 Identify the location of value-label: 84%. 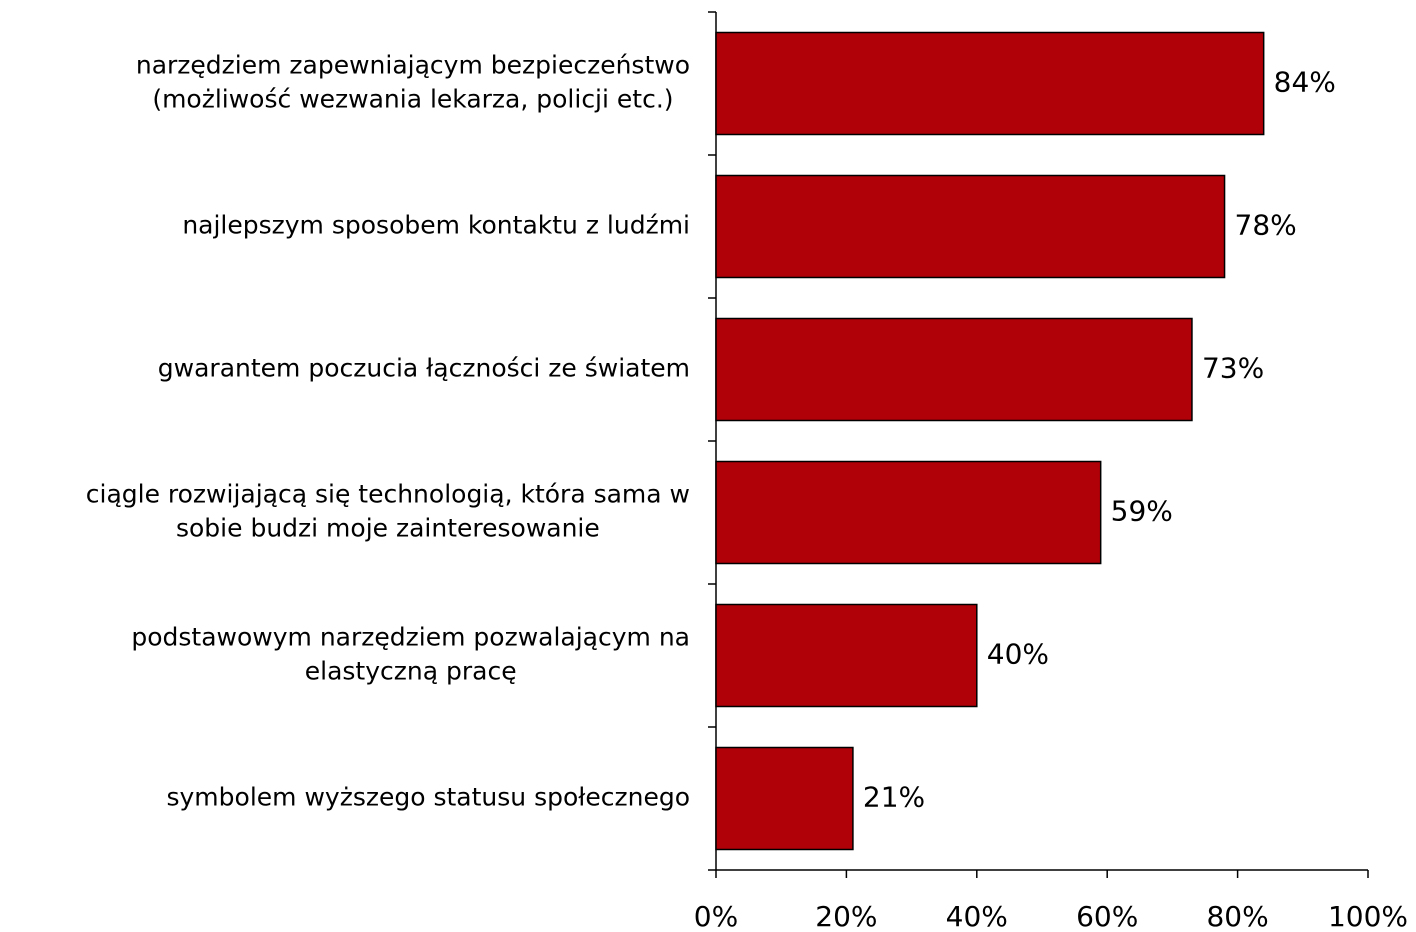
(1305, 82).